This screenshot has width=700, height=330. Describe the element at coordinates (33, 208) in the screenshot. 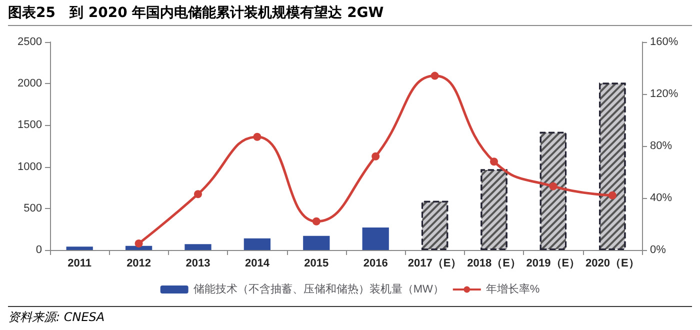

I see `y-tick-label: 500` at that location.